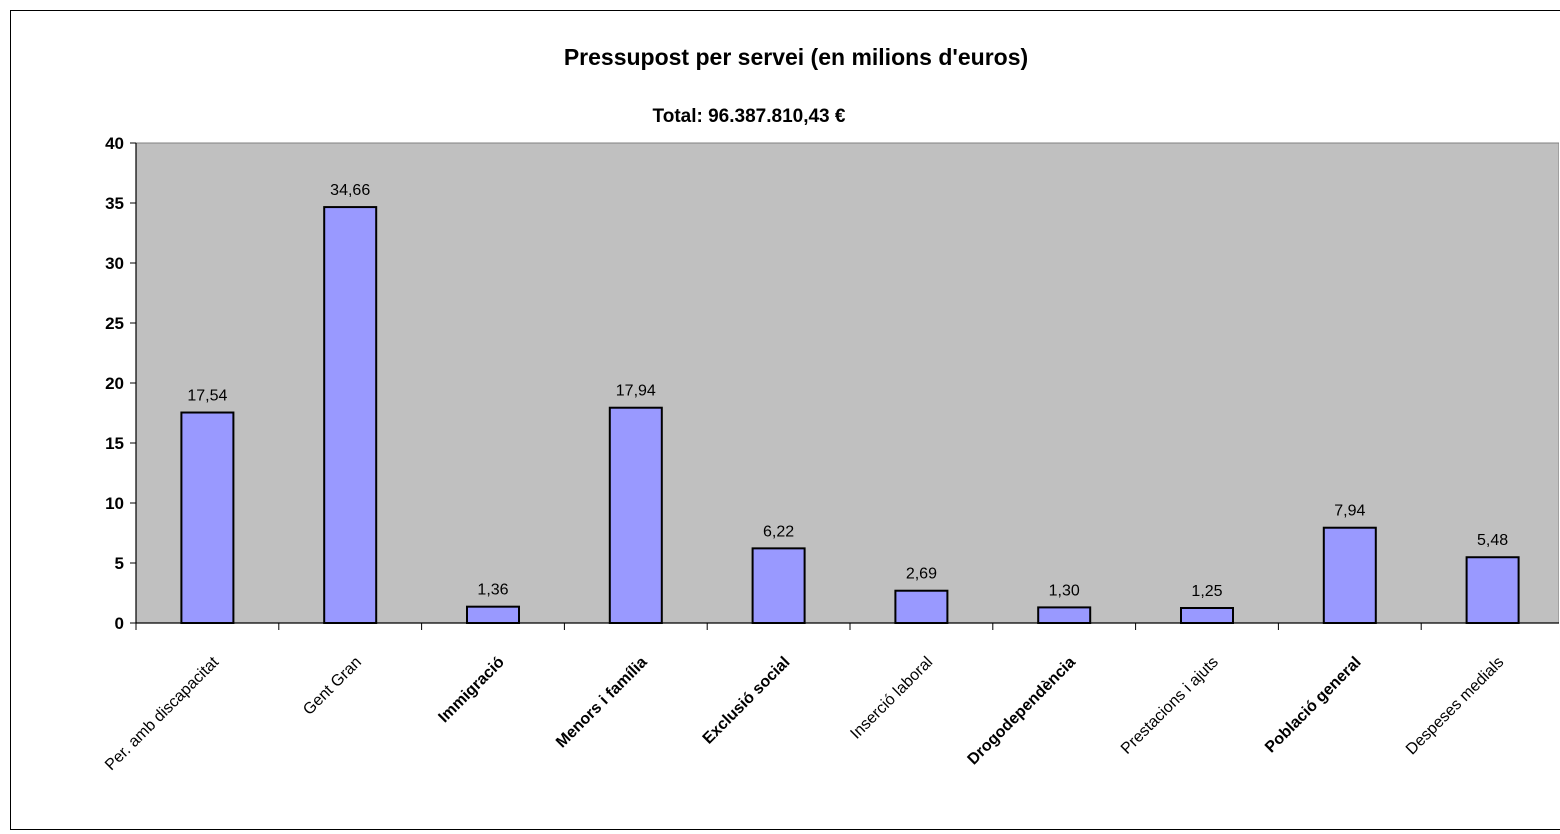  What do you see at coordinates (114, 143) in the screenshot?
I see `y-tick-label: 40` at bounding box center [114, 143].